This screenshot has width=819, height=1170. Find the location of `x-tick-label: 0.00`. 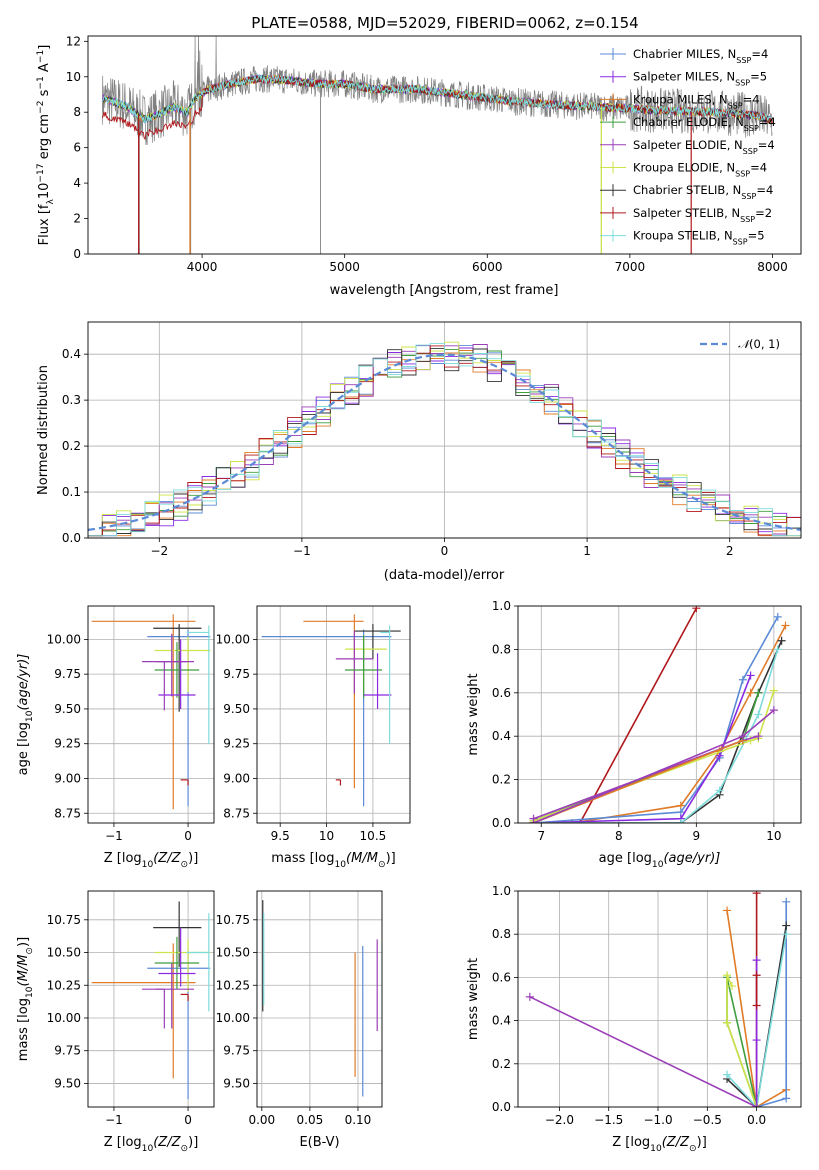

x-tick-label: 0.00 is located at coordinates (261, 1120).